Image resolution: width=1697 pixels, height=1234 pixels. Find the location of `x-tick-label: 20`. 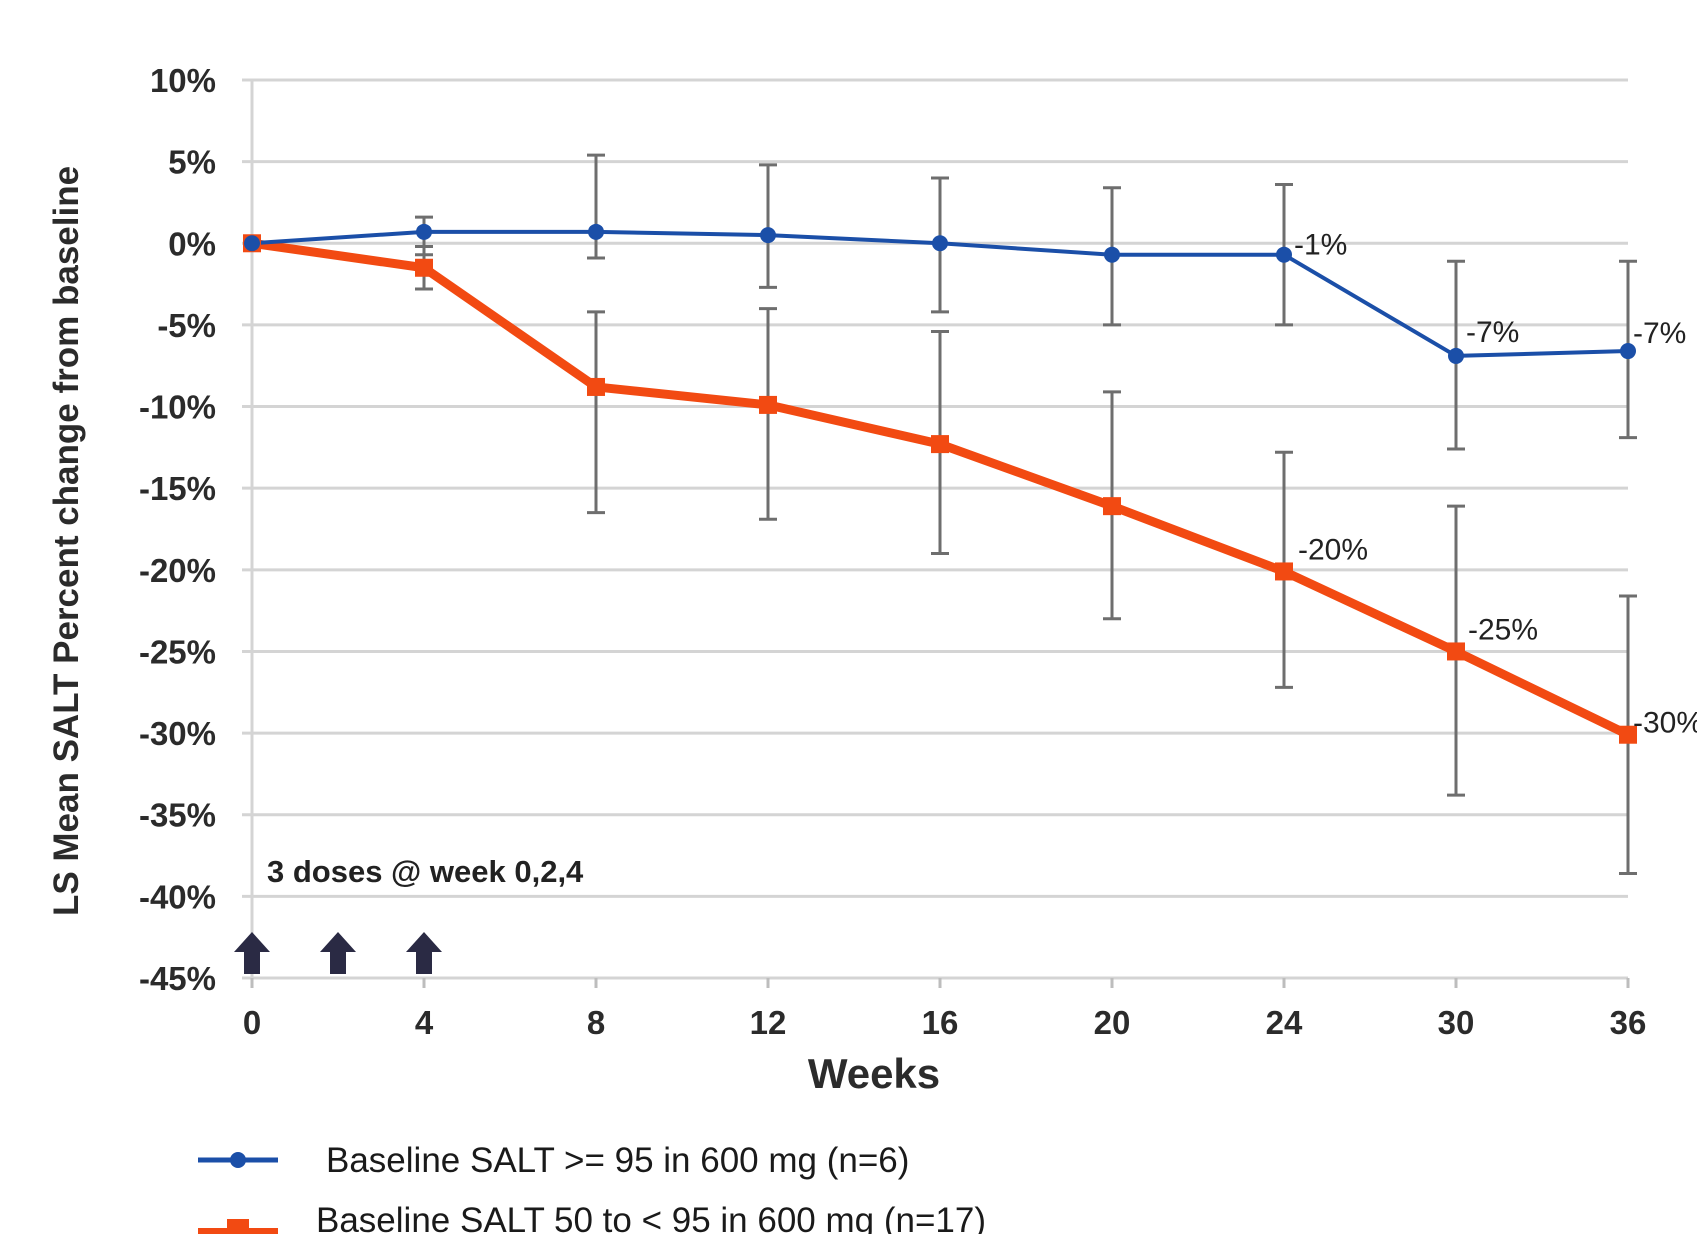

x-tick-label: 20 is located at coordinates (1112, 1022).